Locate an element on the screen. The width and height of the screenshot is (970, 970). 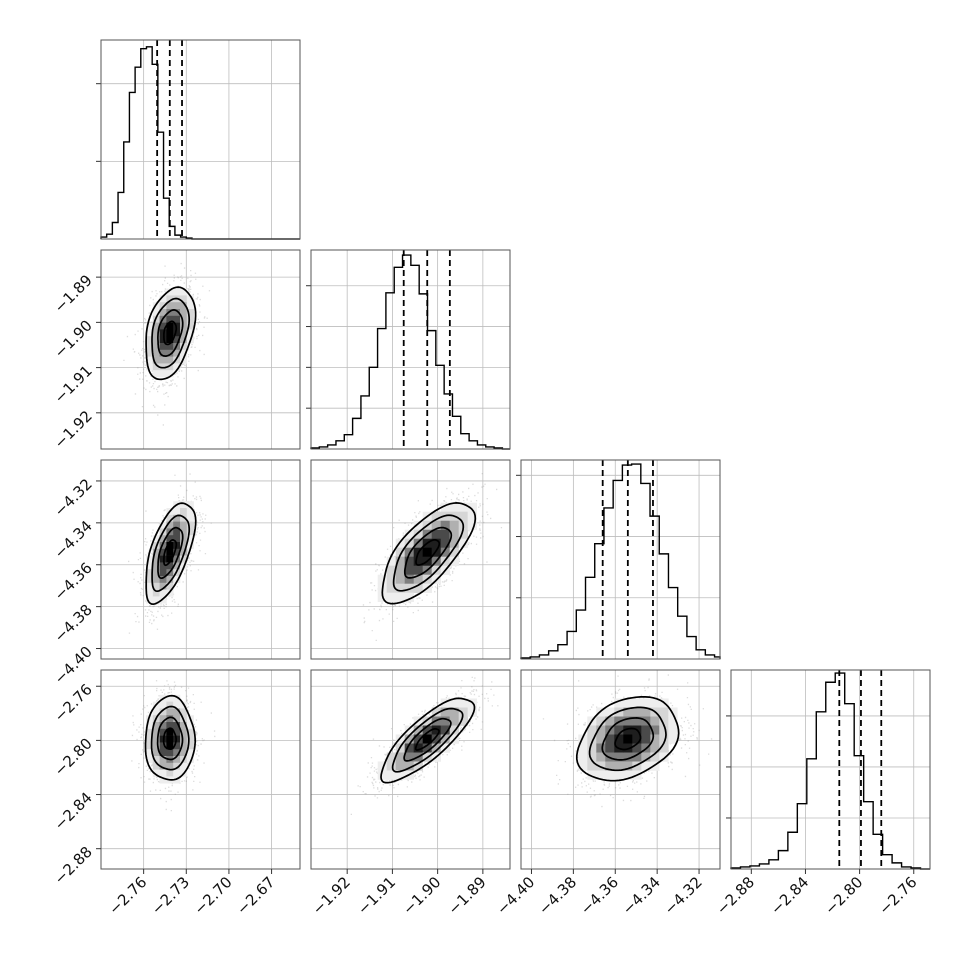
joint-content is located at coordinates (620, 769).